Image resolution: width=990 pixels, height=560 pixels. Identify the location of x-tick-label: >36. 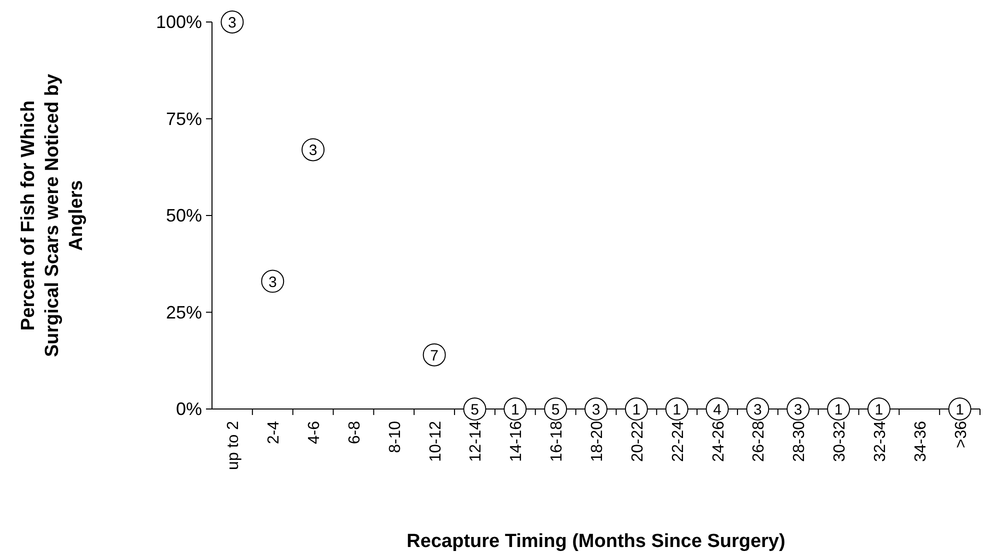
(961, 434).